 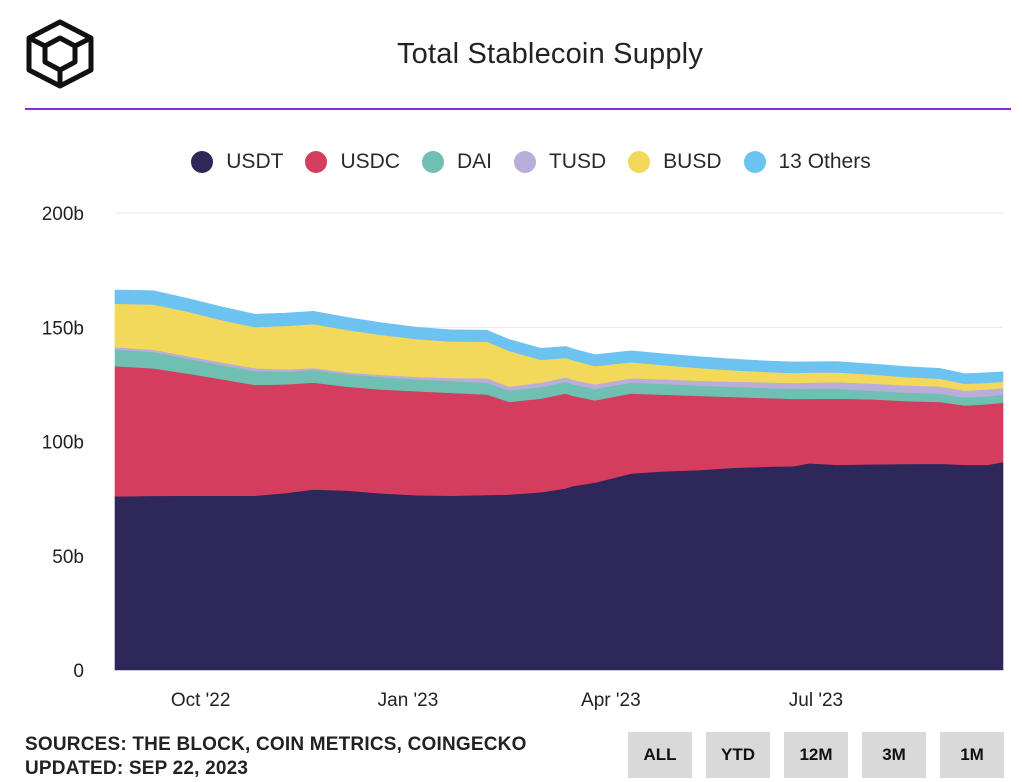 I want to click on updated-text: UPDATED: SEP 22, 2023, so click(x=137, y=768).